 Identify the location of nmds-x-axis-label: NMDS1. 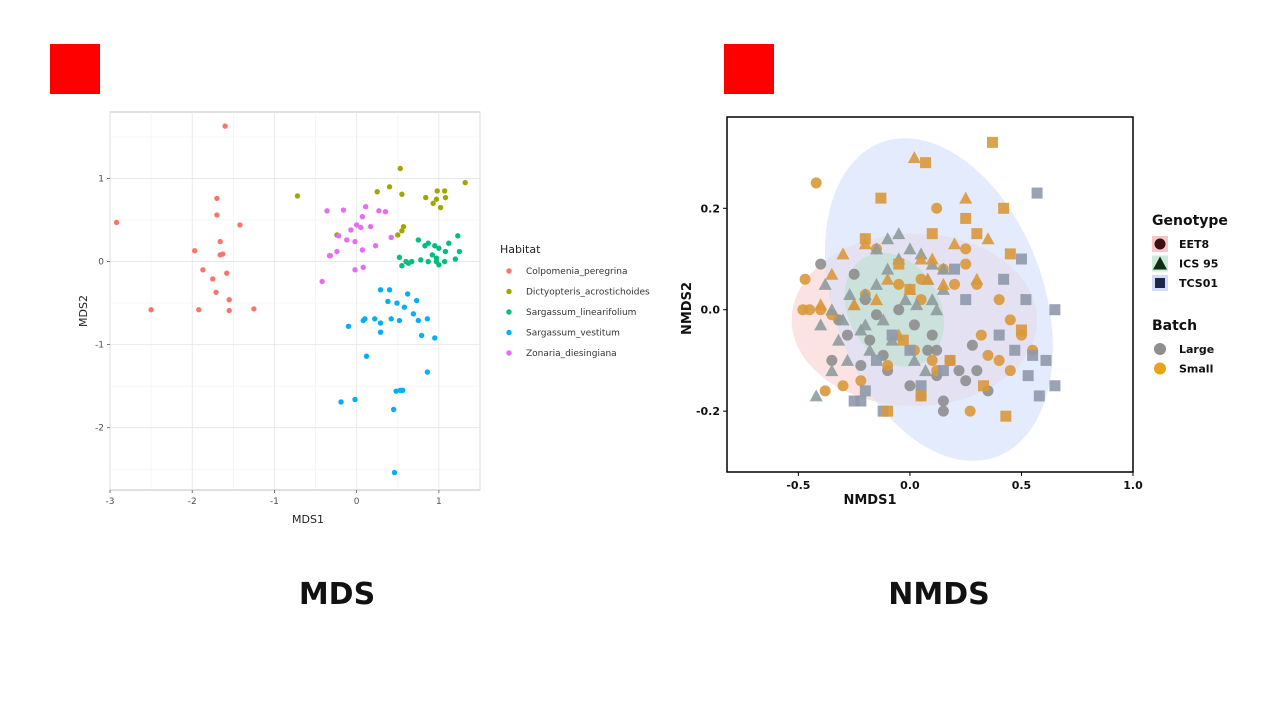
(869, 500).